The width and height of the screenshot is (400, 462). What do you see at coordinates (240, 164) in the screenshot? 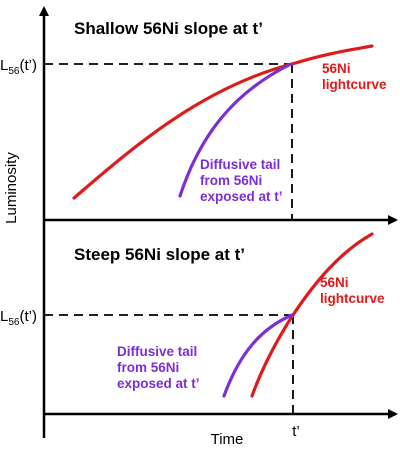
I see `top-tail-label-line-1: Diffusive tail` at bounding box center [240, 164].